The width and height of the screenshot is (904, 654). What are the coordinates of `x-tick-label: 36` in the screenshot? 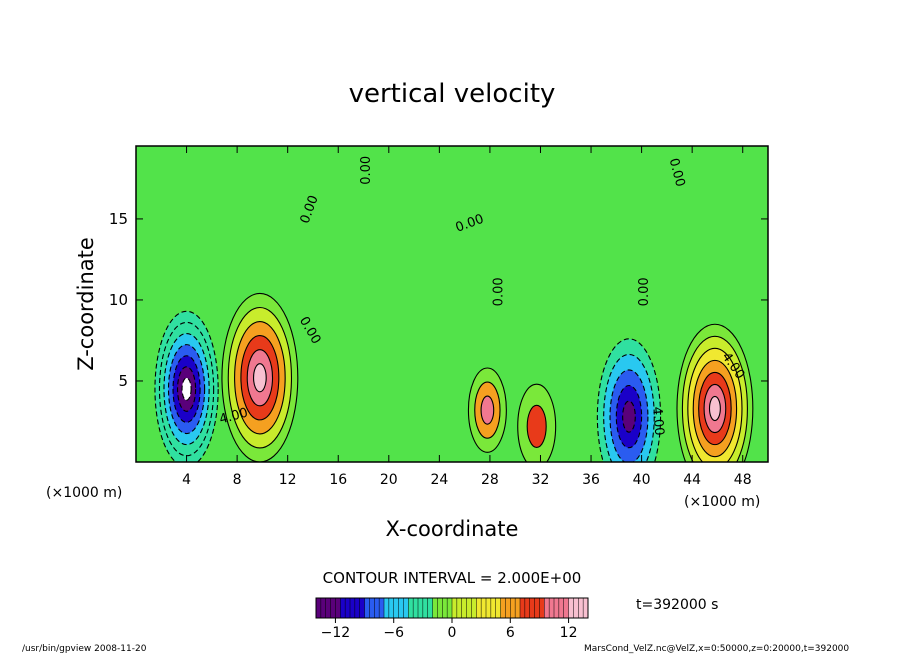 It's located at (591, 480).